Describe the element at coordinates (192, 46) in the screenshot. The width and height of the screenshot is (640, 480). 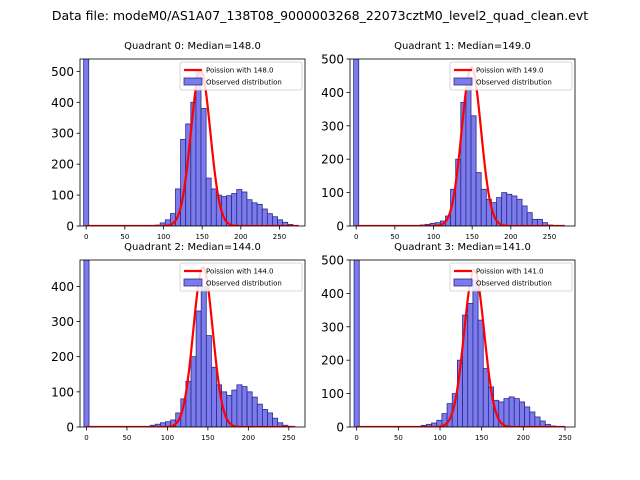
I see `panel-title: Quadrant 0: Median=148.0` at that location.